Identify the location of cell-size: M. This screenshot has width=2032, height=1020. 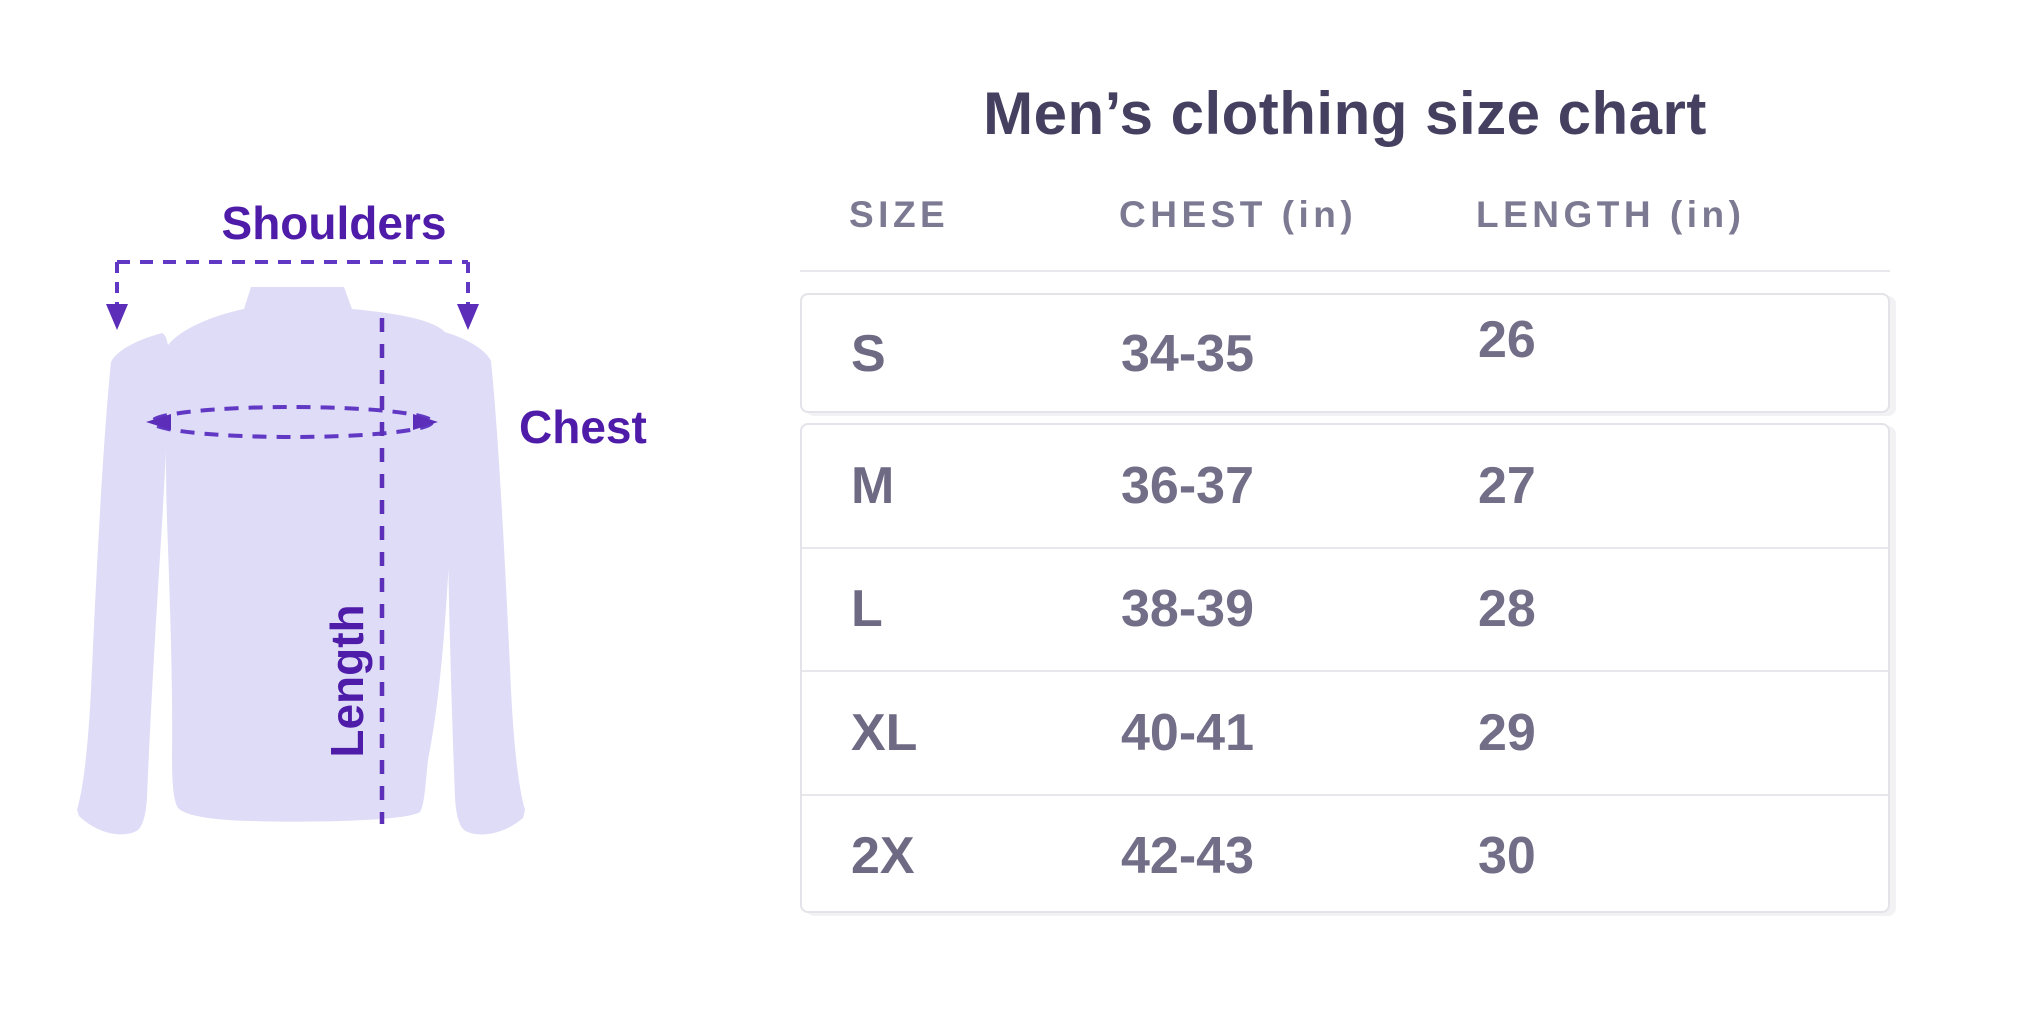
(873, 485).